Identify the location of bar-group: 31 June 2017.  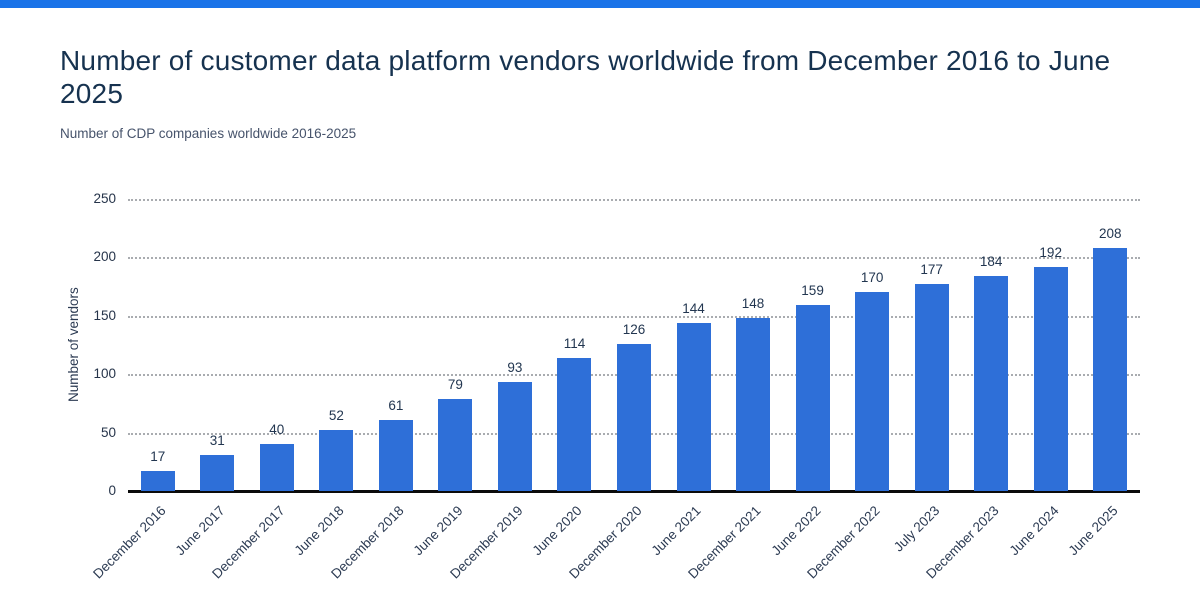
(210, 378).